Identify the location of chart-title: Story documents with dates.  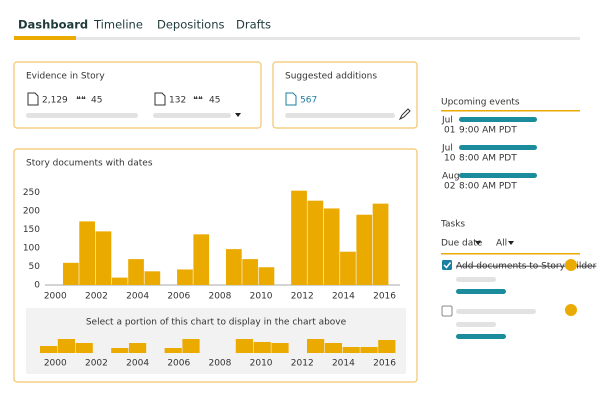
(89, 164).